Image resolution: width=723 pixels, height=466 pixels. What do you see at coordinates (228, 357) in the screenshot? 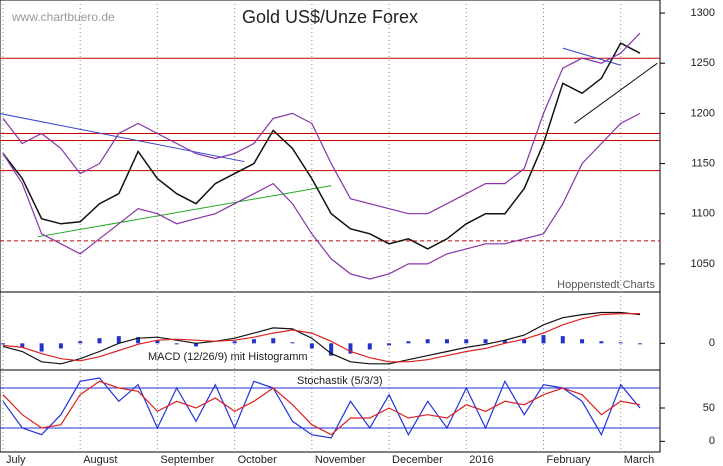
I see `macd-title: MACD (12/26/9) mit Histogramm` at bounding box center [228, 357].